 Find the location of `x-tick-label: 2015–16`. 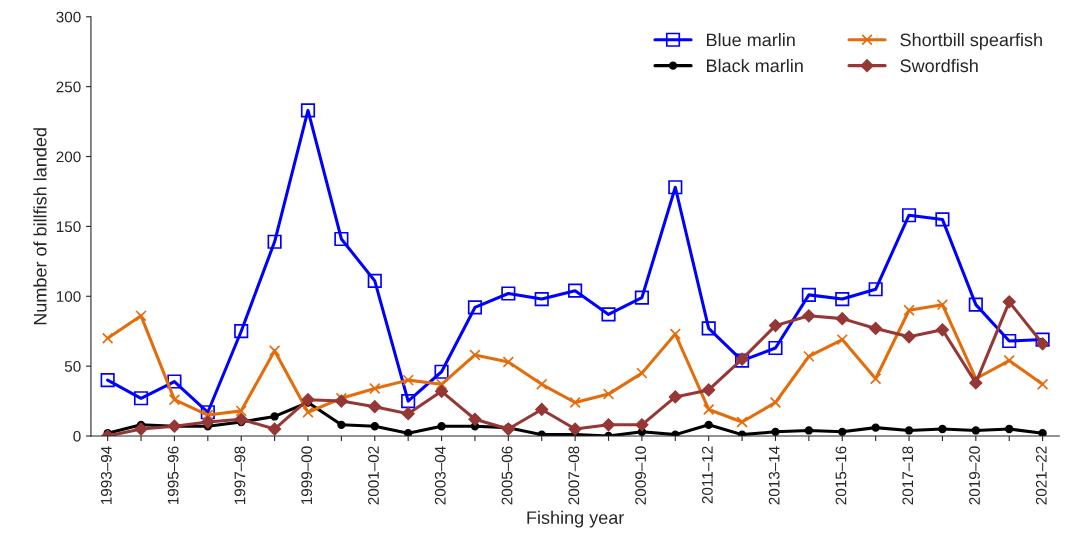

x-tick-label: 2015–16 is located at coordinates (841, 475).